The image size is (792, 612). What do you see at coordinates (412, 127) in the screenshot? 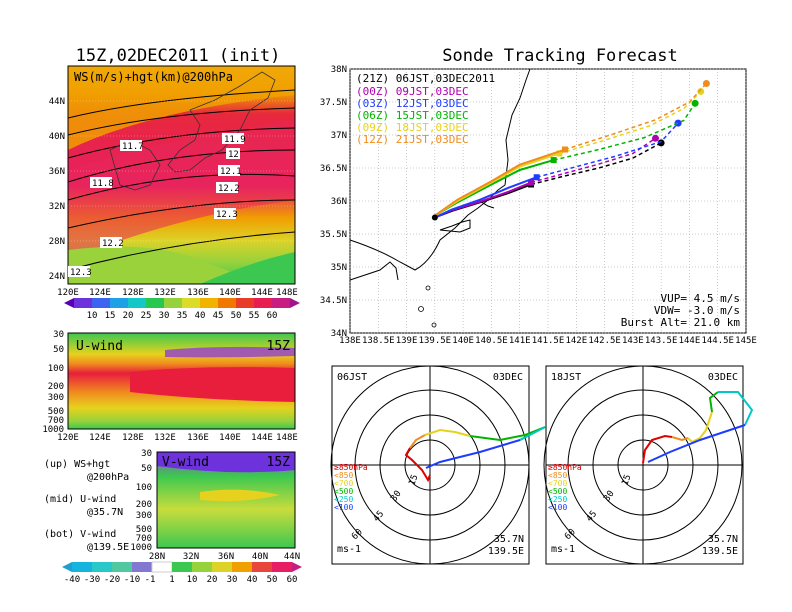
I see `legend-entry: (09Z) 18JST,03DEC` at bounding box center [412, 127].